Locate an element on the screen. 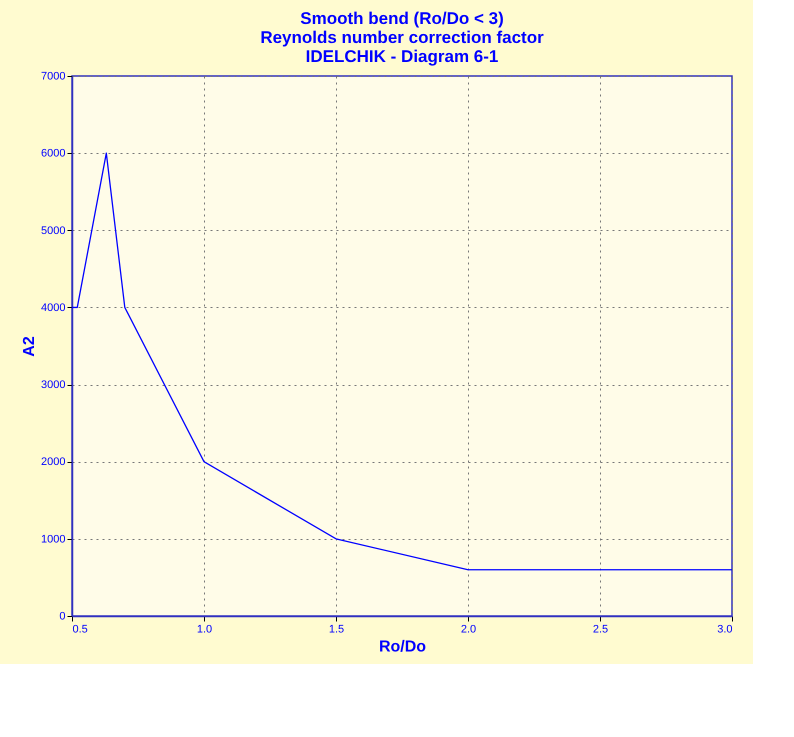  x-tick-label: 2.0 is located at coordinates (468, 630).